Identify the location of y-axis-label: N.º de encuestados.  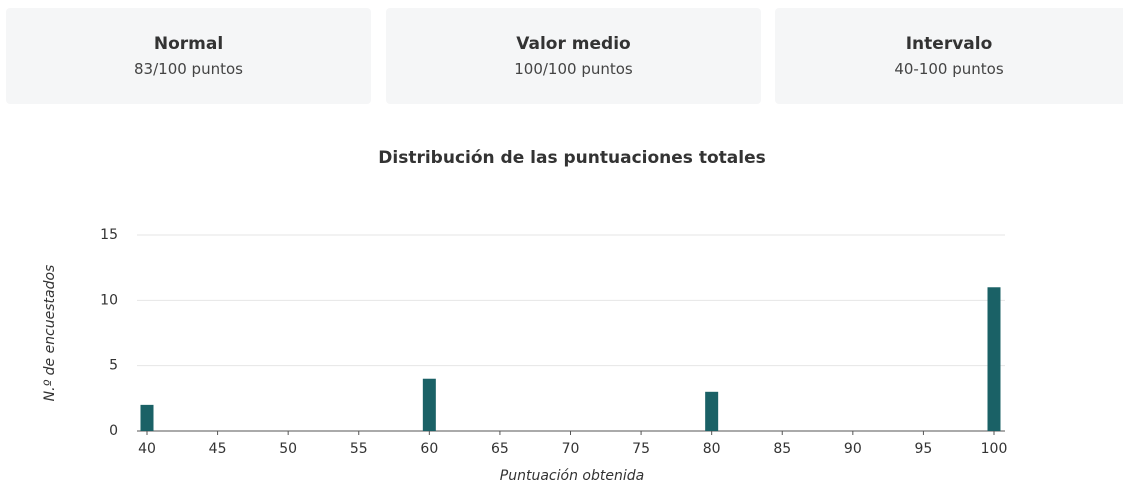
(50, 333).